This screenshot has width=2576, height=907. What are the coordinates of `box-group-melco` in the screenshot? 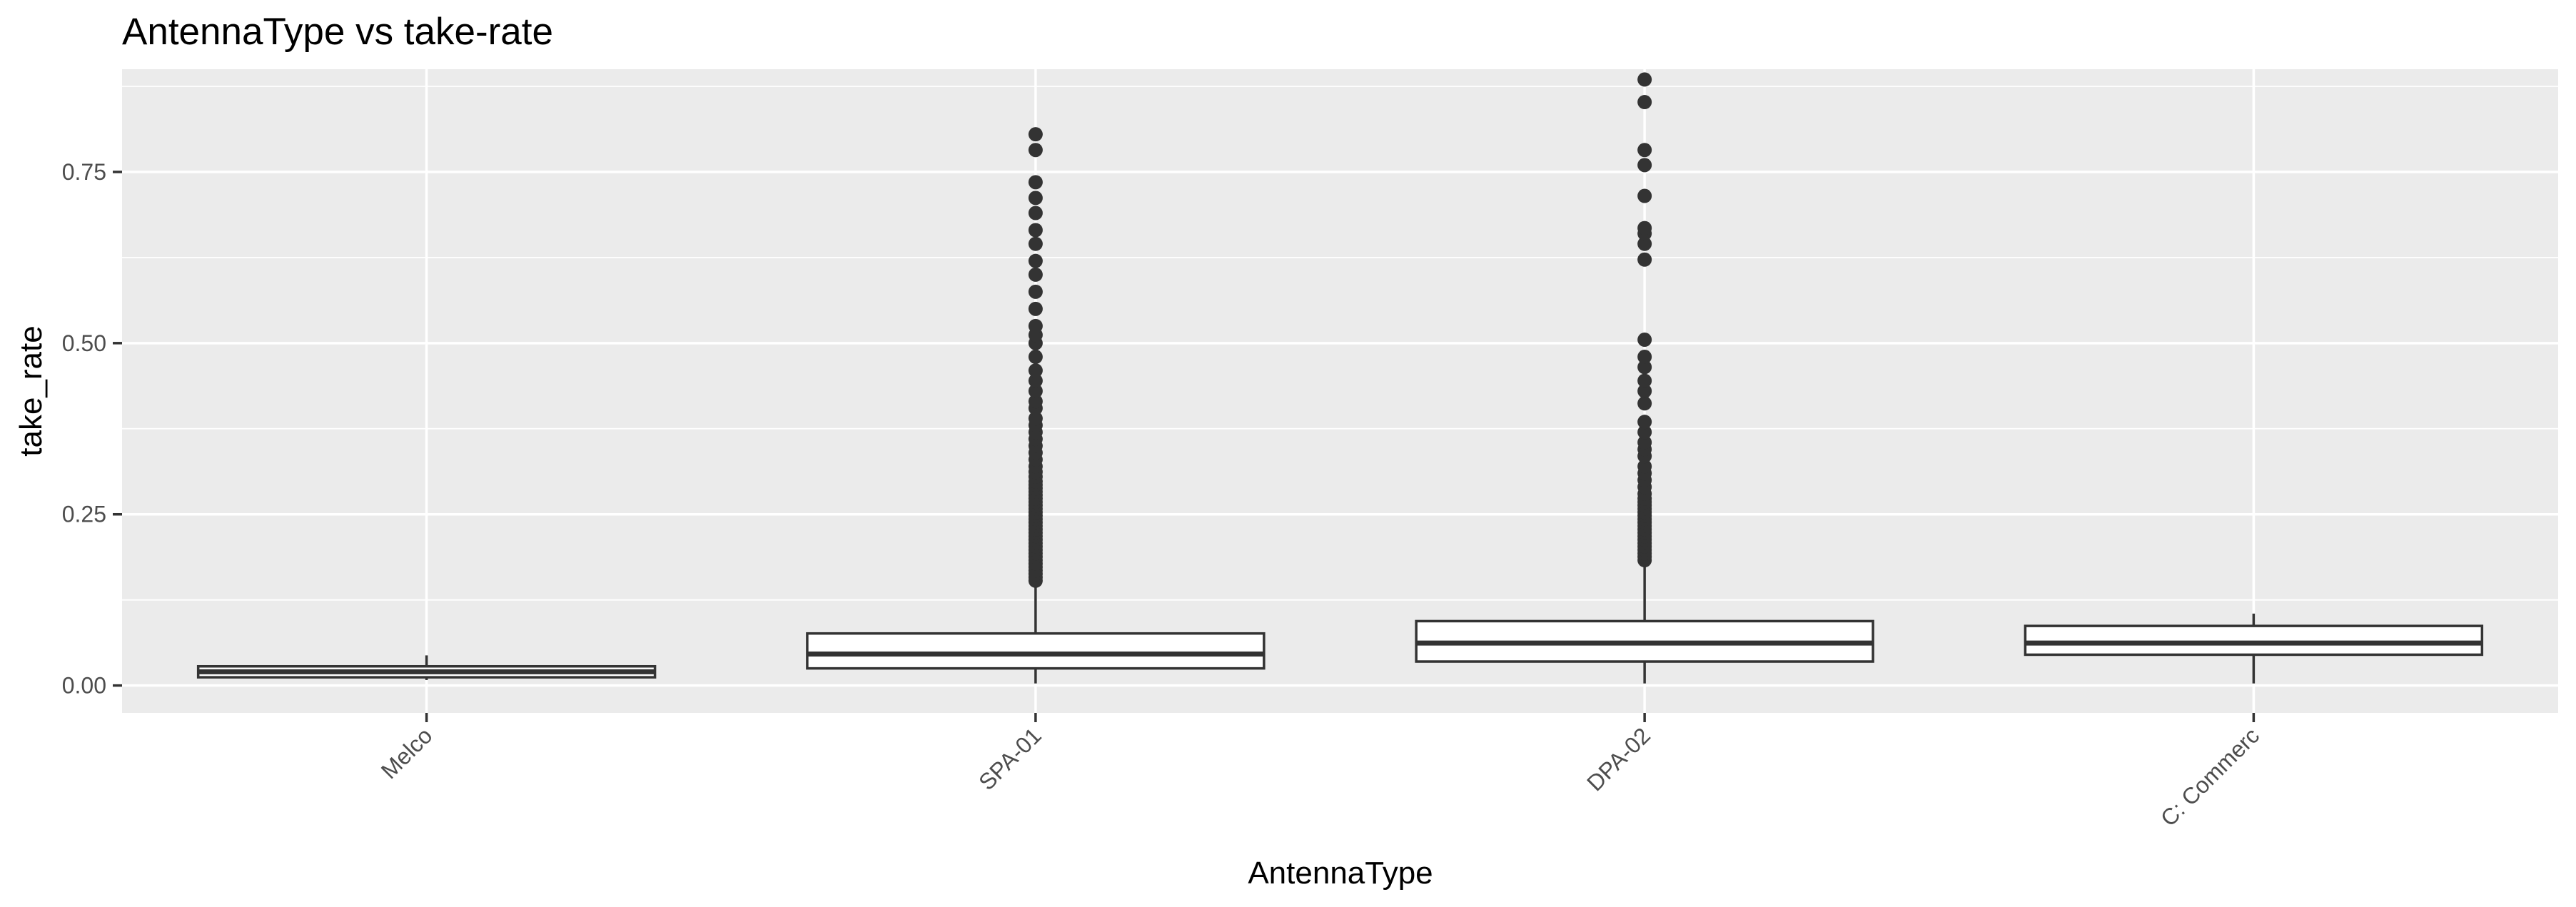 It's located at (426, 667).